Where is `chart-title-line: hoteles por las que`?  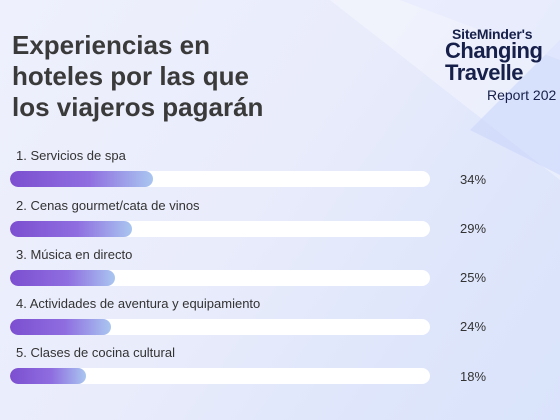
chart-title-line: hoteles por las que is located at coordinates (130, 76).